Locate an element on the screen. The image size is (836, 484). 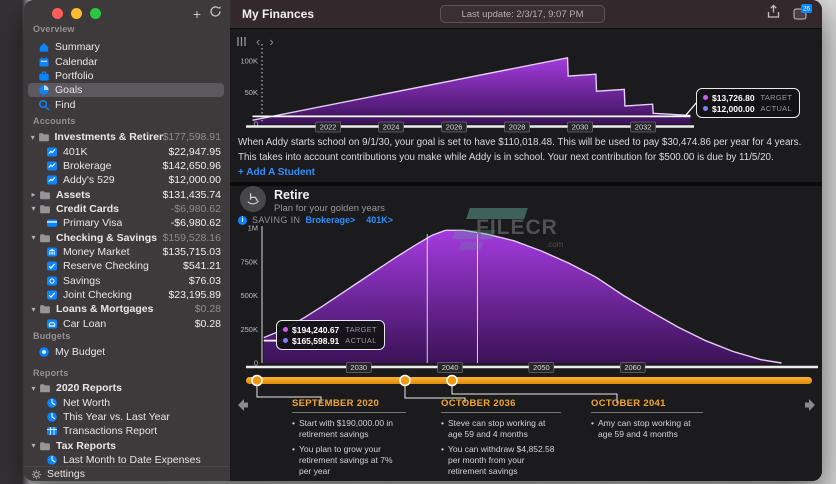
x-tick-label: 2024 is located at coordinates (391, 127).